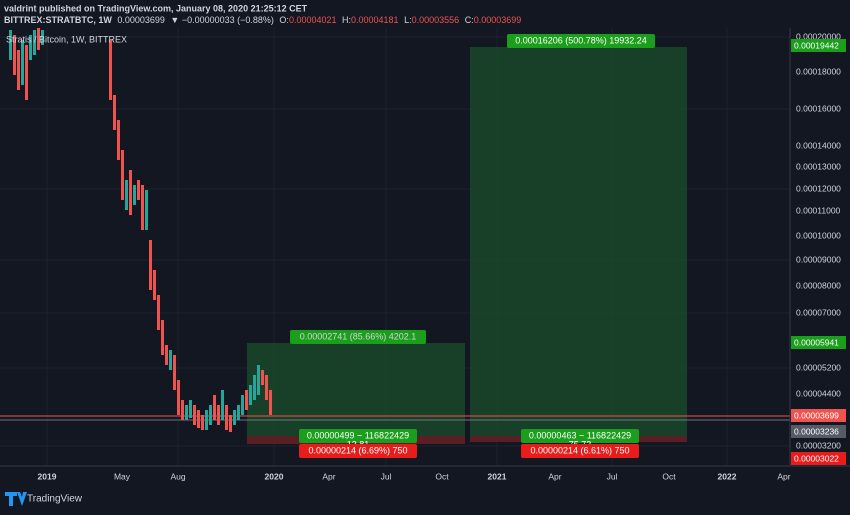 The width and height of the screenshot is (850, 515). I want to click on profit-zone, so click(356, 389).